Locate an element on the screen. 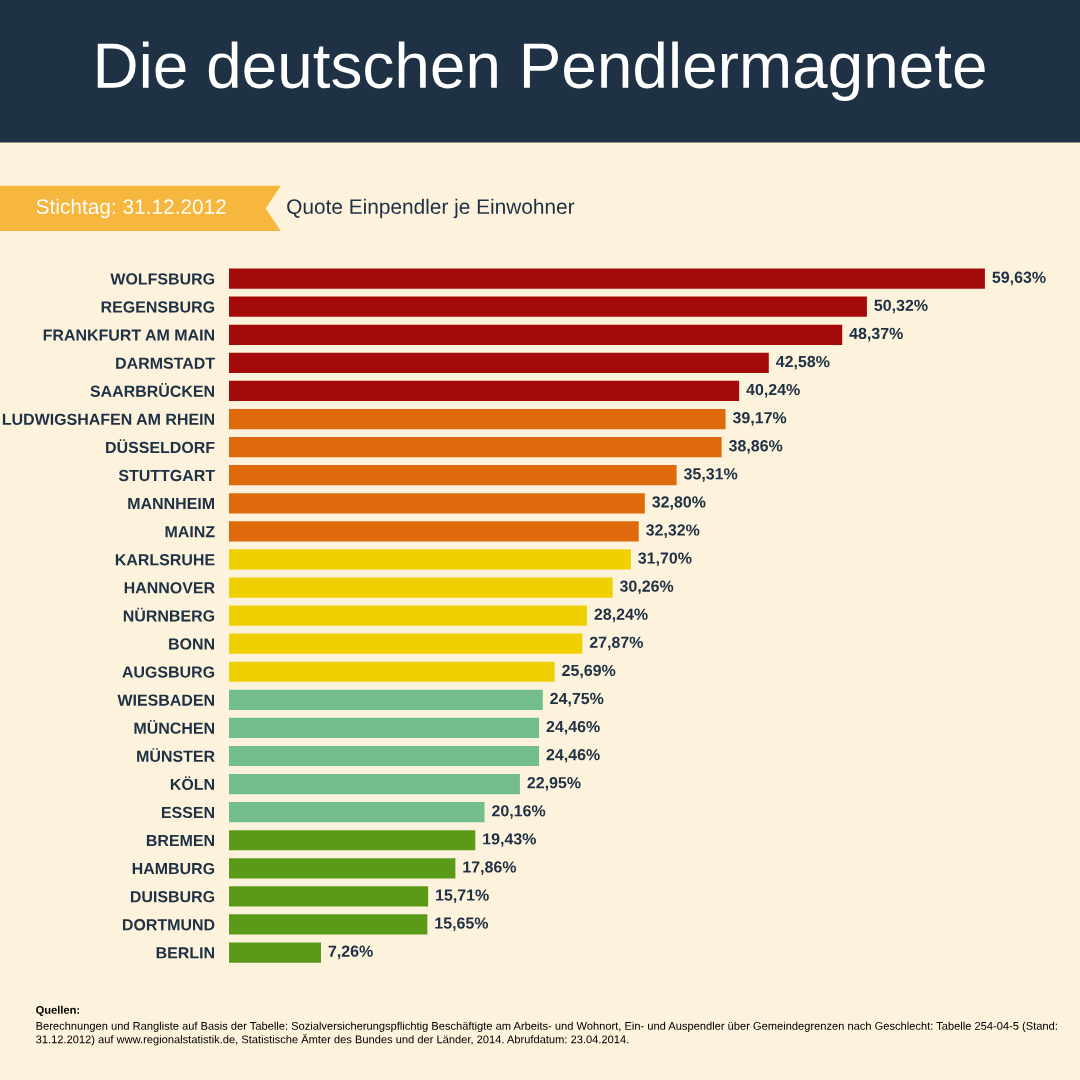 The height and width of the screenshot is (1080, 1080). y-tick-label: SAARBRÜCKEN is located at coordinates (152, 390).